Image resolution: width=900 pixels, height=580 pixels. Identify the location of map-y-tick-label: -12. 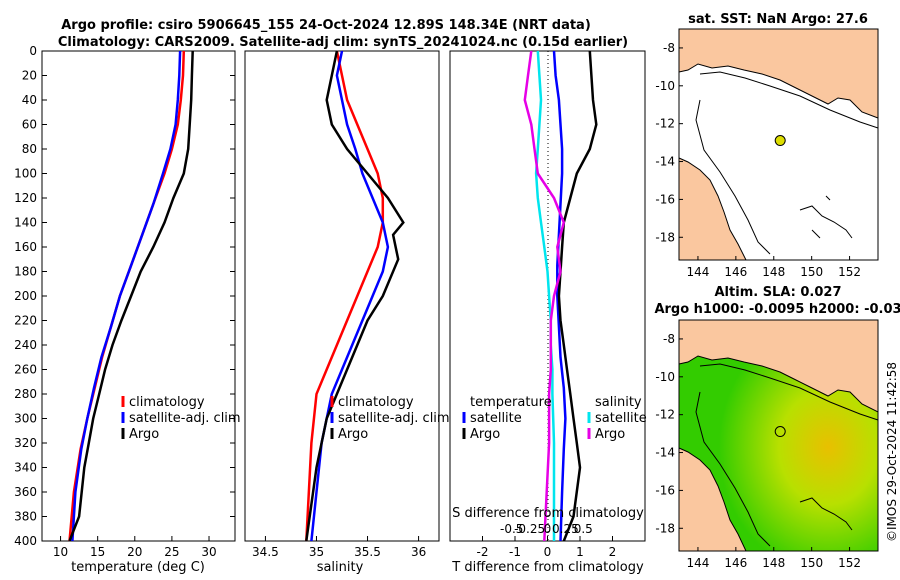
(665, 415).